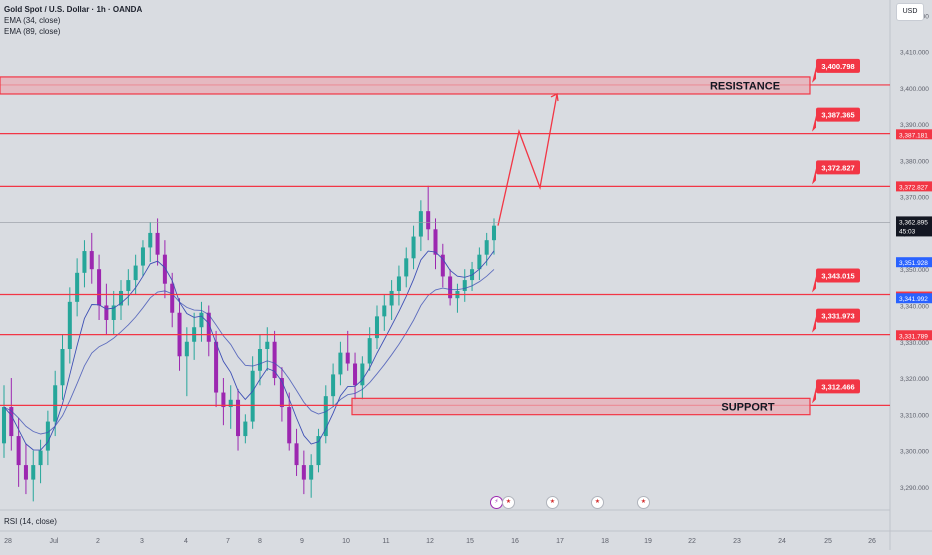 The image size is (932, 555). Describe the element at coordinates (581, 406) in the screenshot. I see `support-zone` at that location.